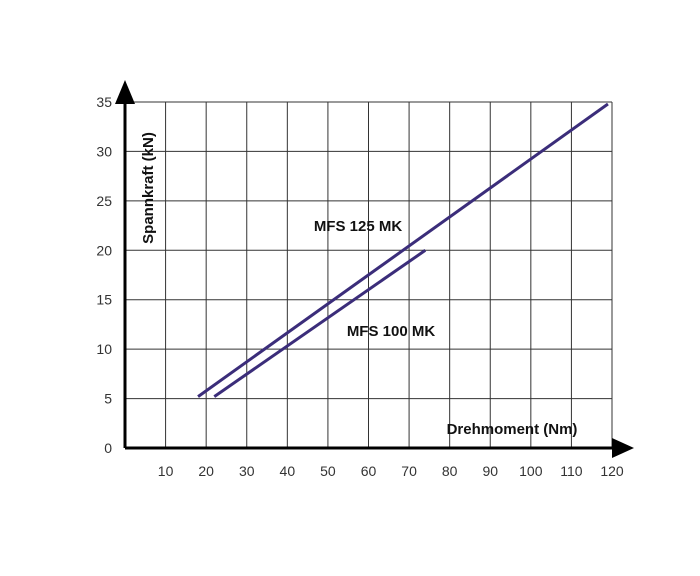 This screenshot has width=700, height=576. Describe the element at coordinates (369, 471) in the screenshot. I see `x-tick-label: 60` at that location.